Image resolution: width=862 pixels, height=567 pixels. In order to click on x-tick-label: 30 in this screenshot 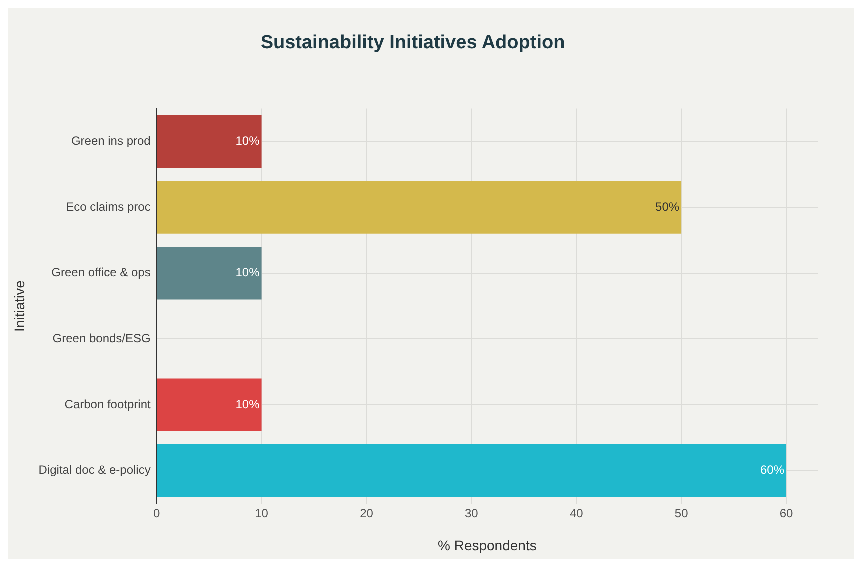, I will do `click(472, 513)`.